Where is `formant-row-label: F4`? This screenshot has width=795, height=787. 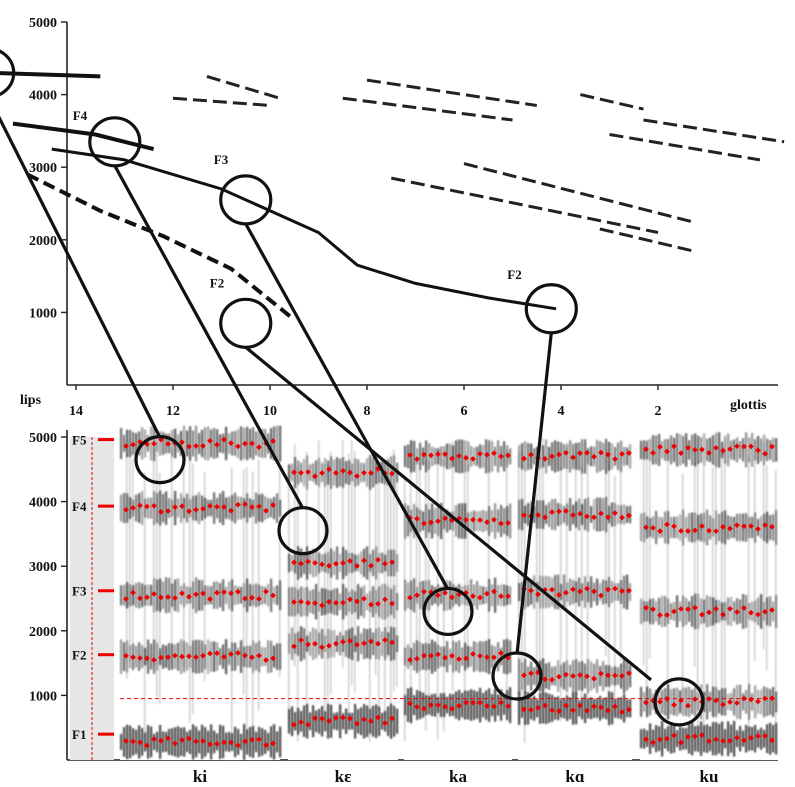 formant-row-label: F4 is located at coordinates (79, 506).